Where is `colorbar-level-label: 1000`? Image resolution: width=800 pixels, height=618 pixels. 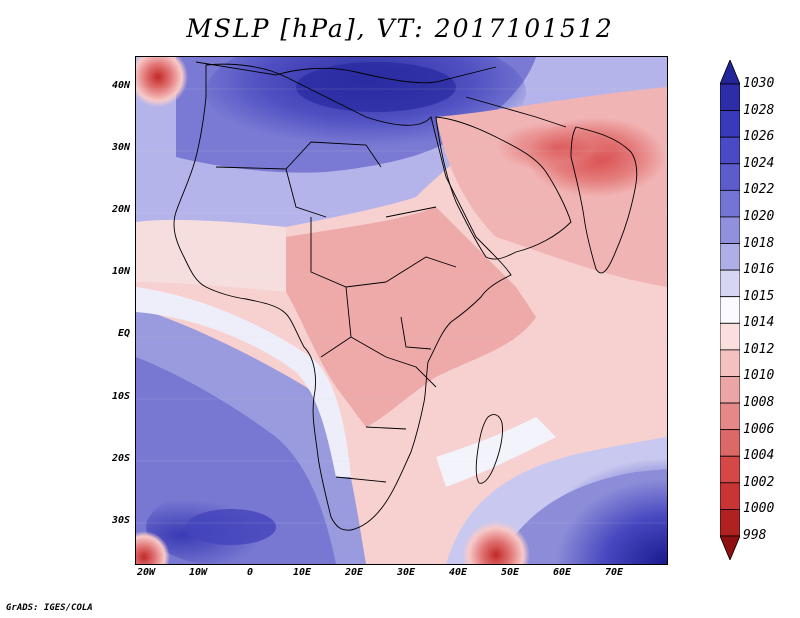
colorbar-level-label: 1000 is located at coordinates (759, 509).